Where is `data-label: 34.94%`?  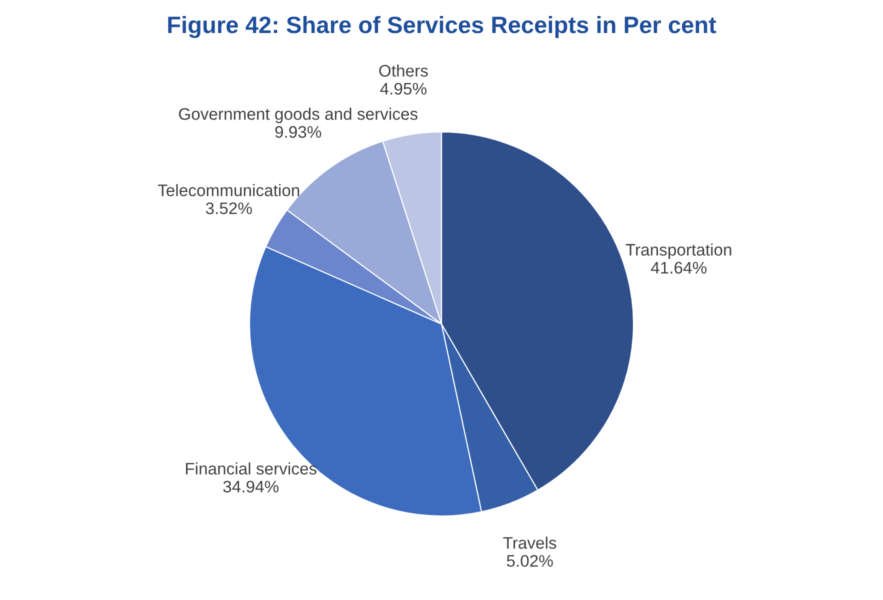
data-label: 34.94% is located at coordinates (251, 486).